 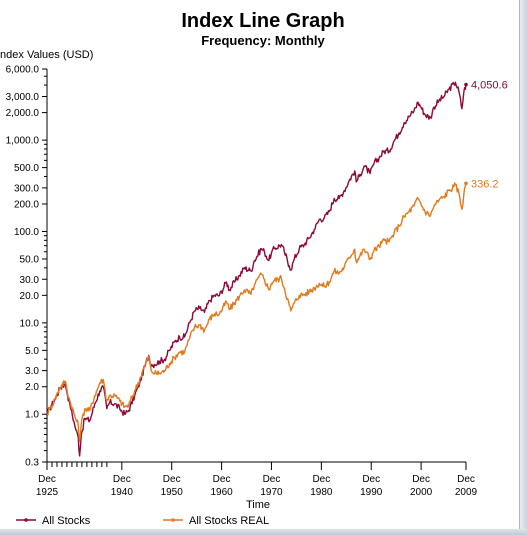 What do you see at coordinates (122, 492) in the screenshot?
I see `x-tick-year: 1940` at bounding box center [122, 492].